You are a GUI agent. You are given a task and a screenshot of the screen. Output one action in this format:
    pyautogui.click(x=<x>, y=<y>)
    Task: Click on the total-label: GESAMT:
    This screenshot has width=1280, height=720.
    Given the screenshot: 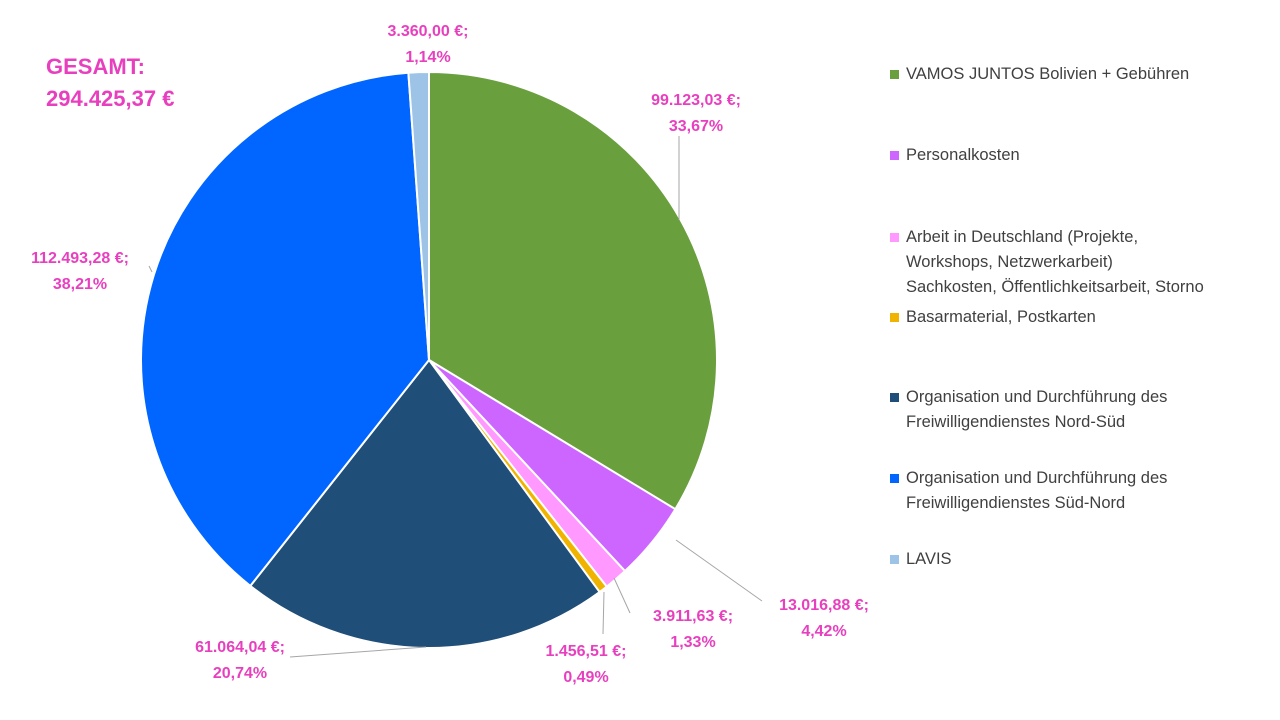 What is the action you would take?
    pyautogui.click(x=95, y=66)
    